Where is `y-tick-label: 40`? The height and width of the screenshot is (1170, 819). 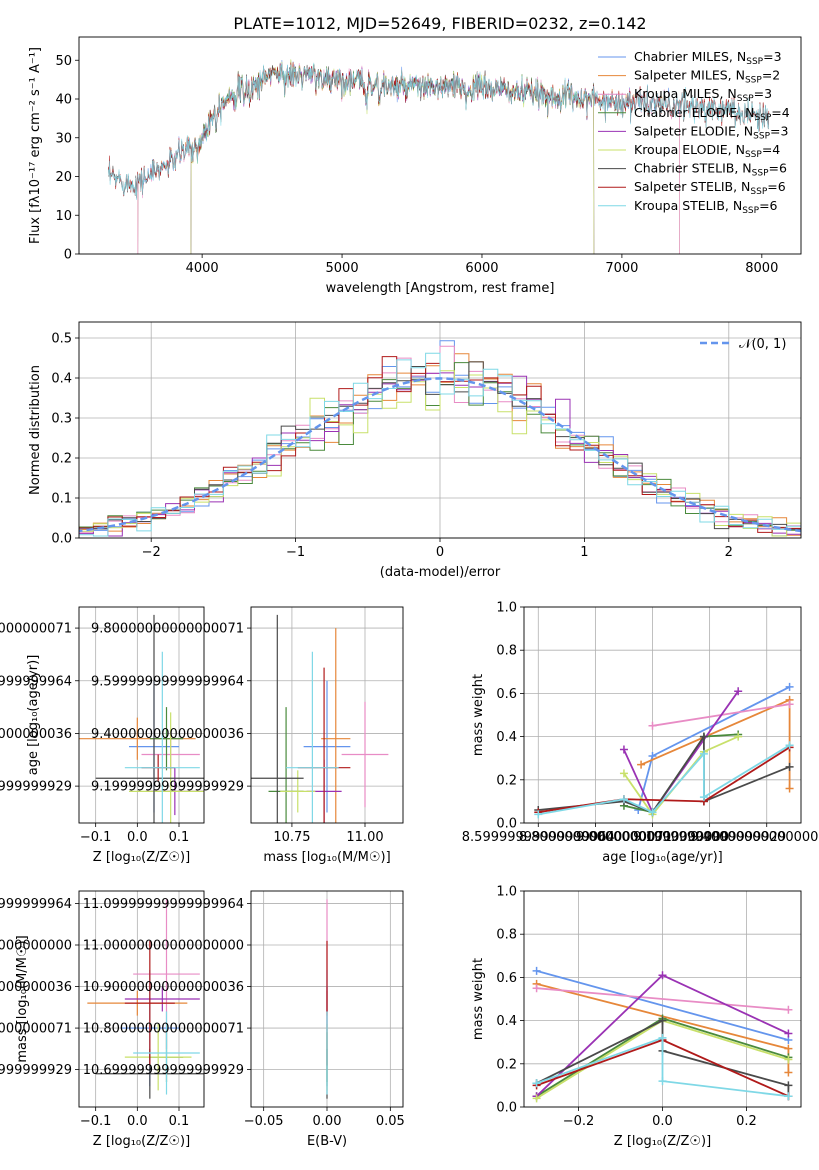
y-tick-label: 40 is located at coordinates (63, 100).